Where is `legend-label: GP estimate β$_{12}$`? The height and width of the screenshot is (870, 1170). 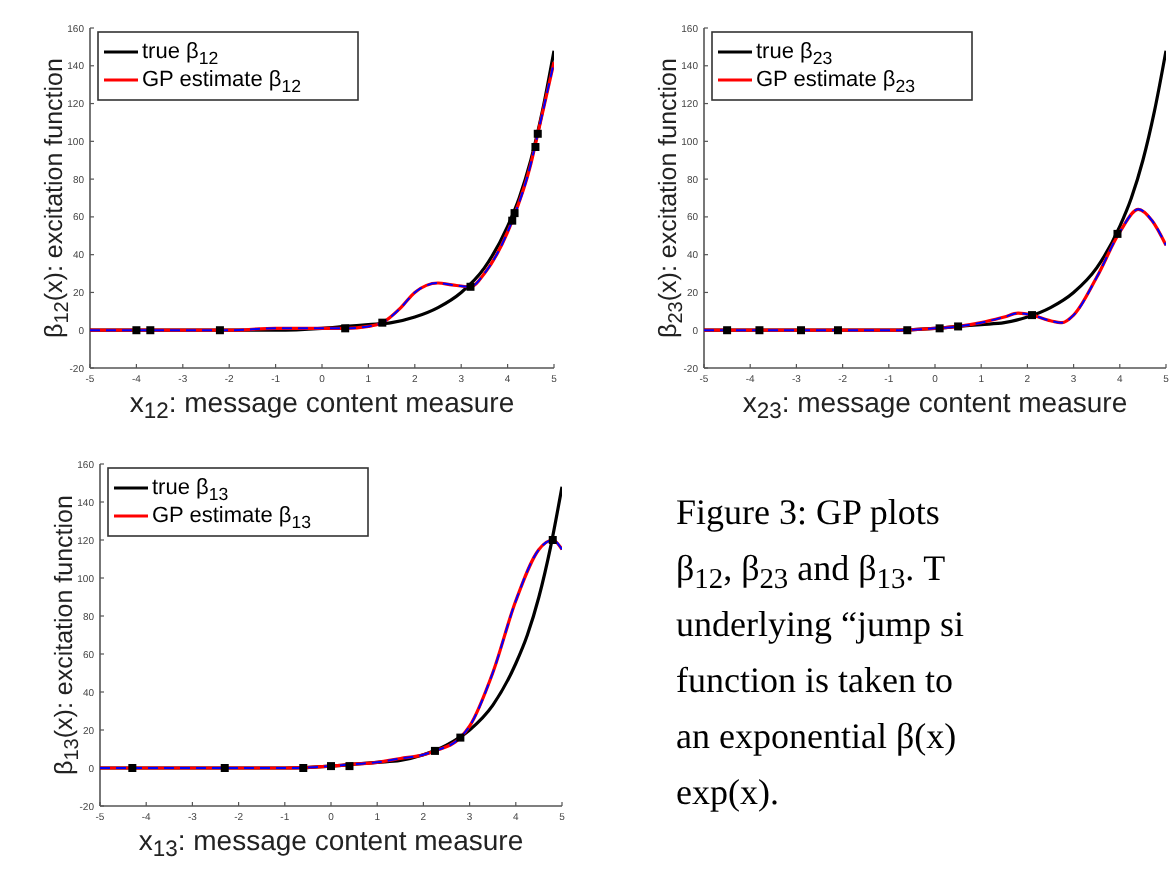 legend-label: GP estimate β$_{12}$ is located at coordinates (222, 82).